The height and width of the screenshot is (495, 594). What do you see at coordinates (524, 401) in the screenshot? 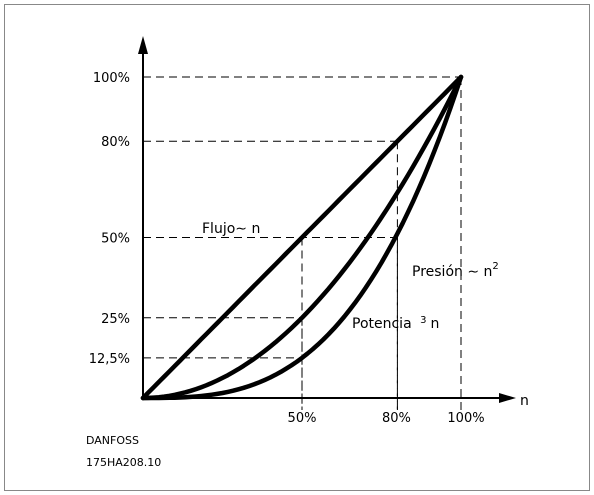
I see `x-axis-label: n` at bounding box center [524, 401].